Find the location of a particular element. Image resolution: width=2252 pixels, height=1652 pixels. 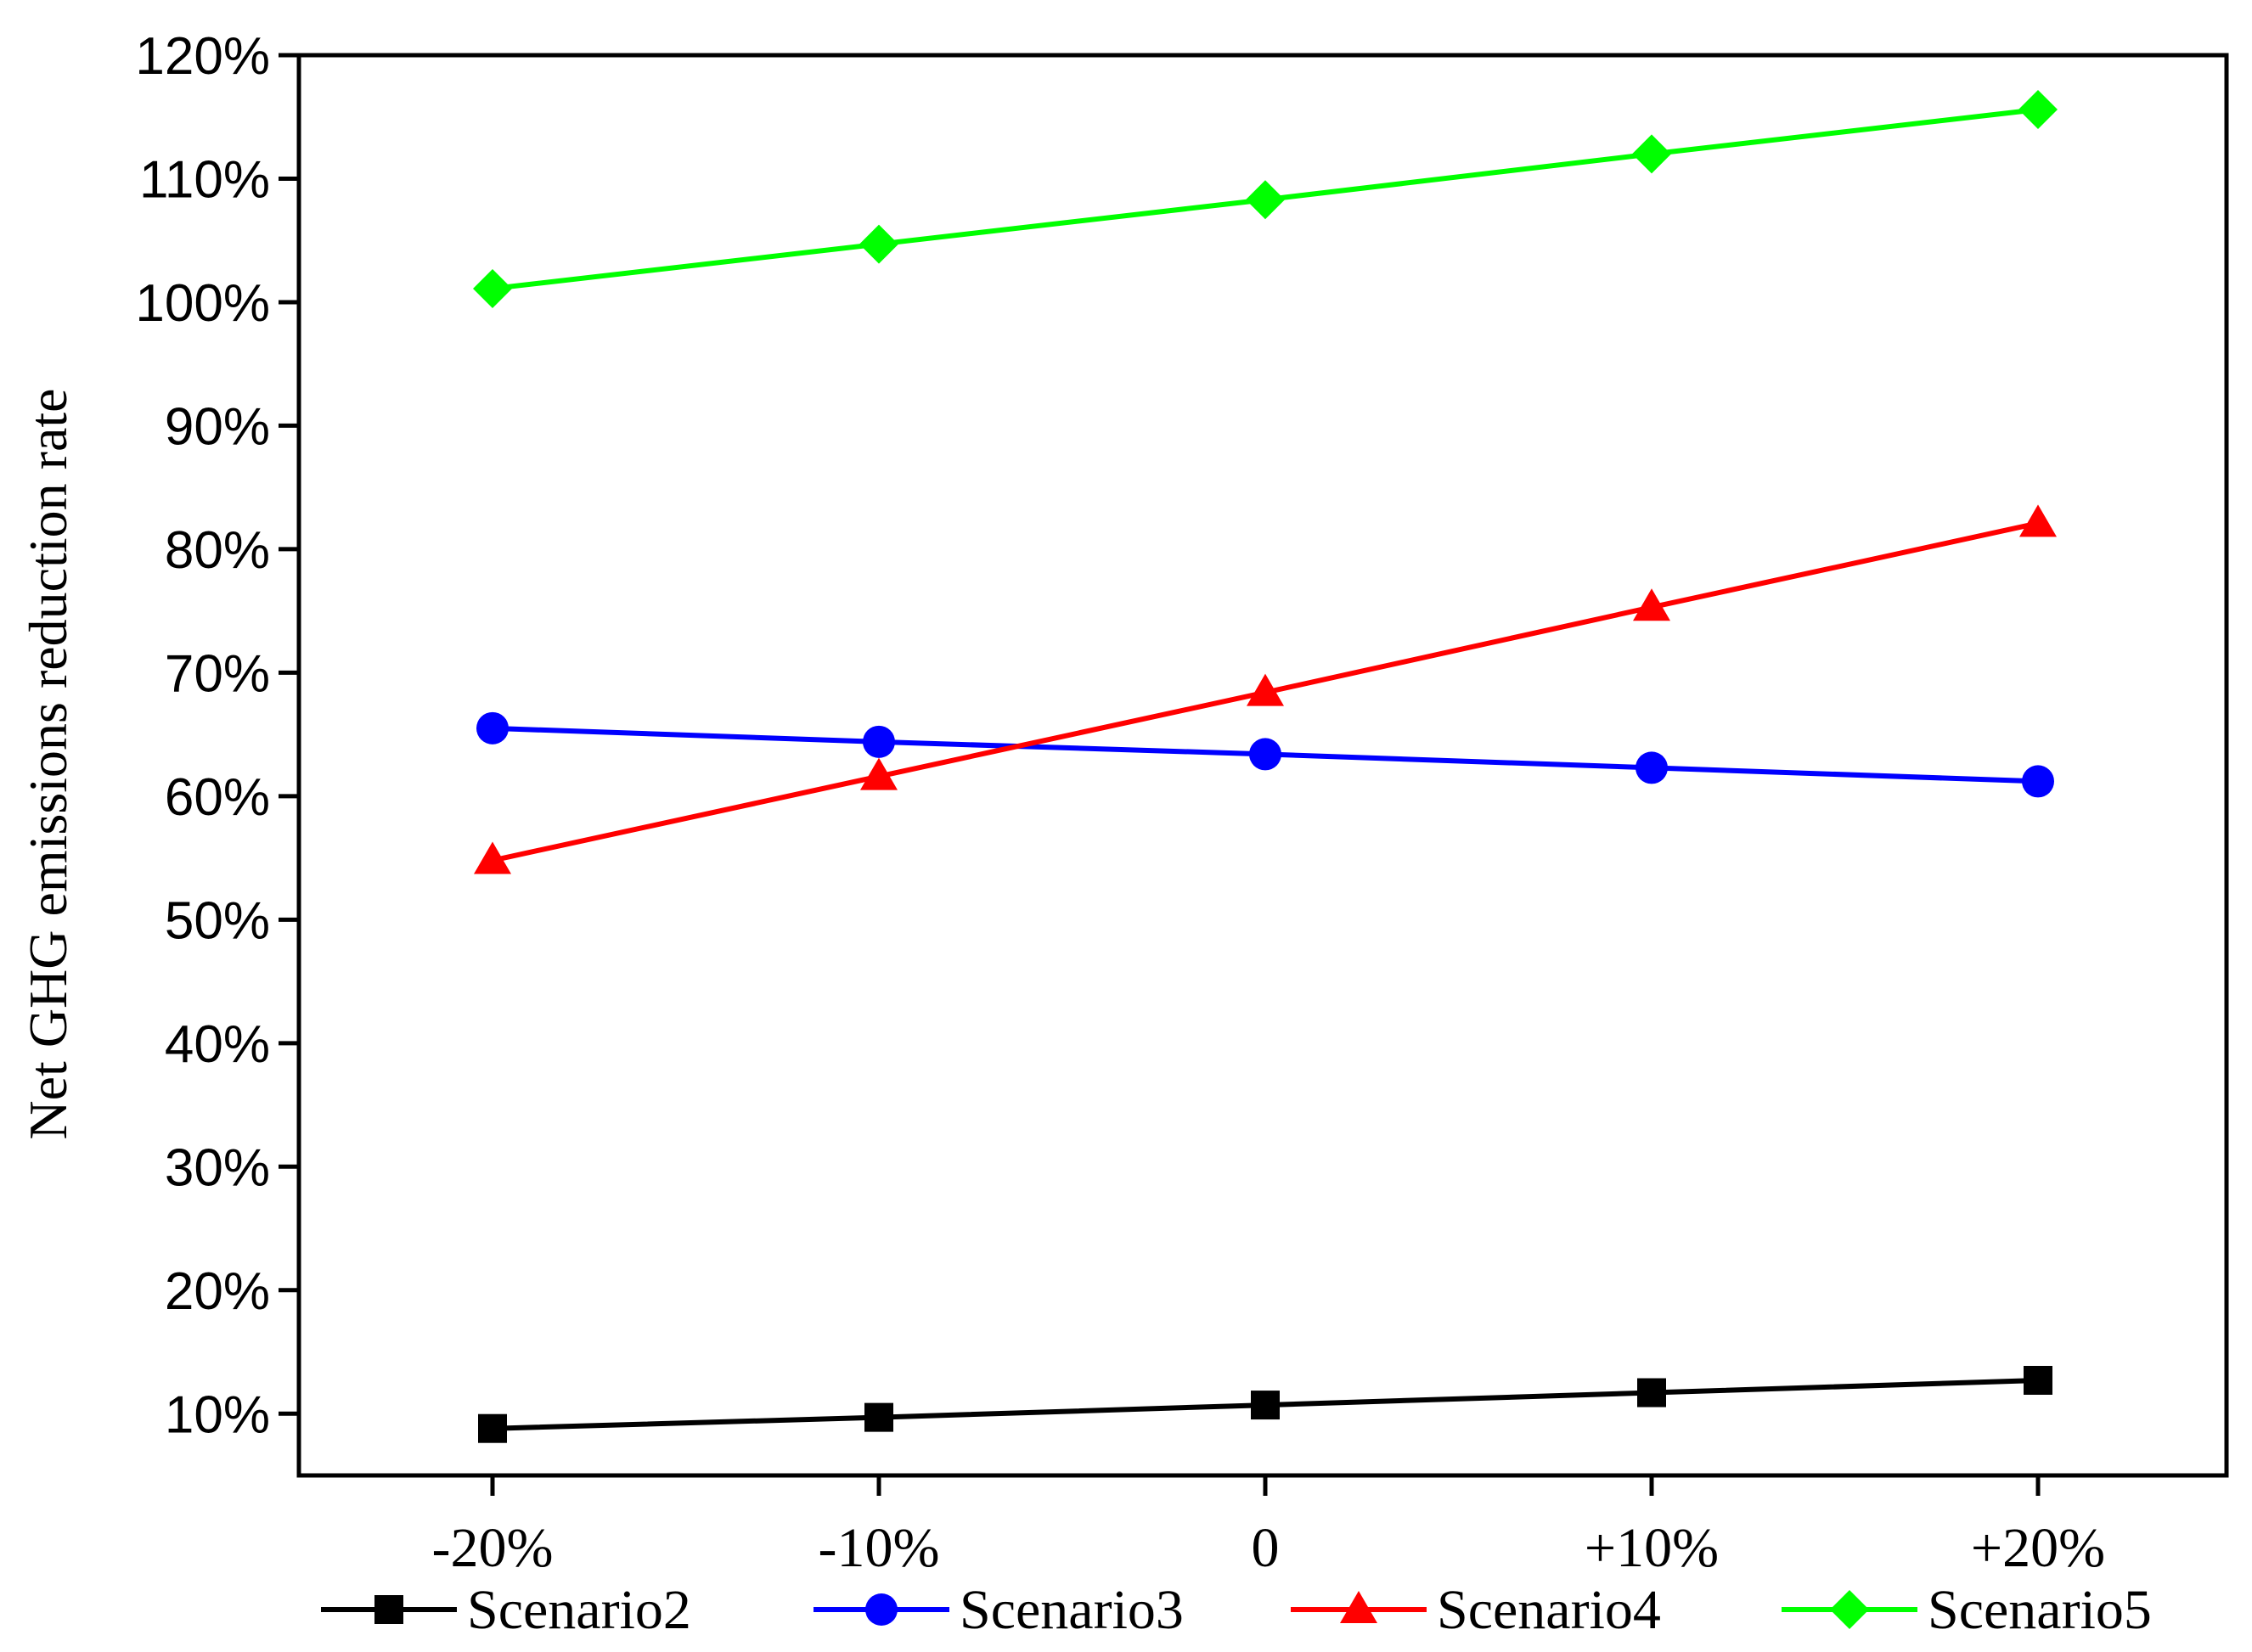

x-axis: -20% -10% 0 +10% +20% is located at coordinates (1268, 1527).